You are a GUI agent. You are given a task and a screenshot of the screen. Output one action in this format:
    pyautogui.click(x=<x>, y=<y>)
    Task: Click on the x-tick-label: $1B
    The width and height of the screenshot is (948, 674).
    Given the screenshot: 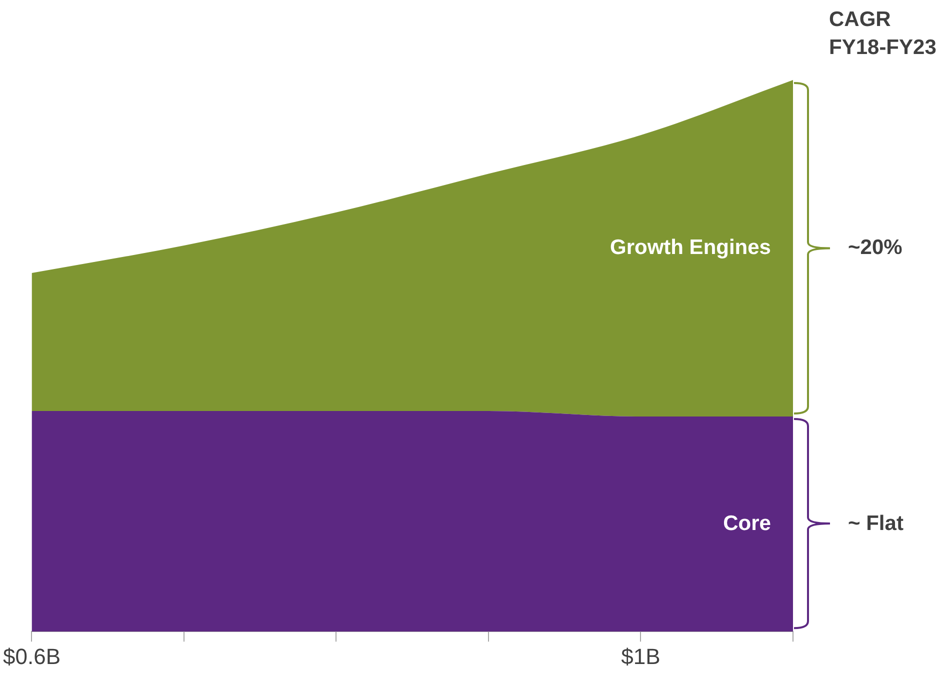 What is the action you would take?
    pyautogui.click(x=640, y=656)
    